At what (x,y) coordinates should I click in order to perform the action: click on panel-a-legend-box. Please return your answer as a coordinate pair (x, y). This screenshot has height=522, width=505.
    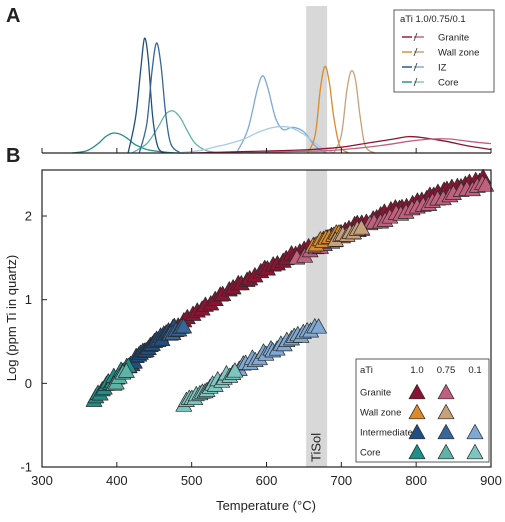
    Looking at the image, I should click on (444, 51).